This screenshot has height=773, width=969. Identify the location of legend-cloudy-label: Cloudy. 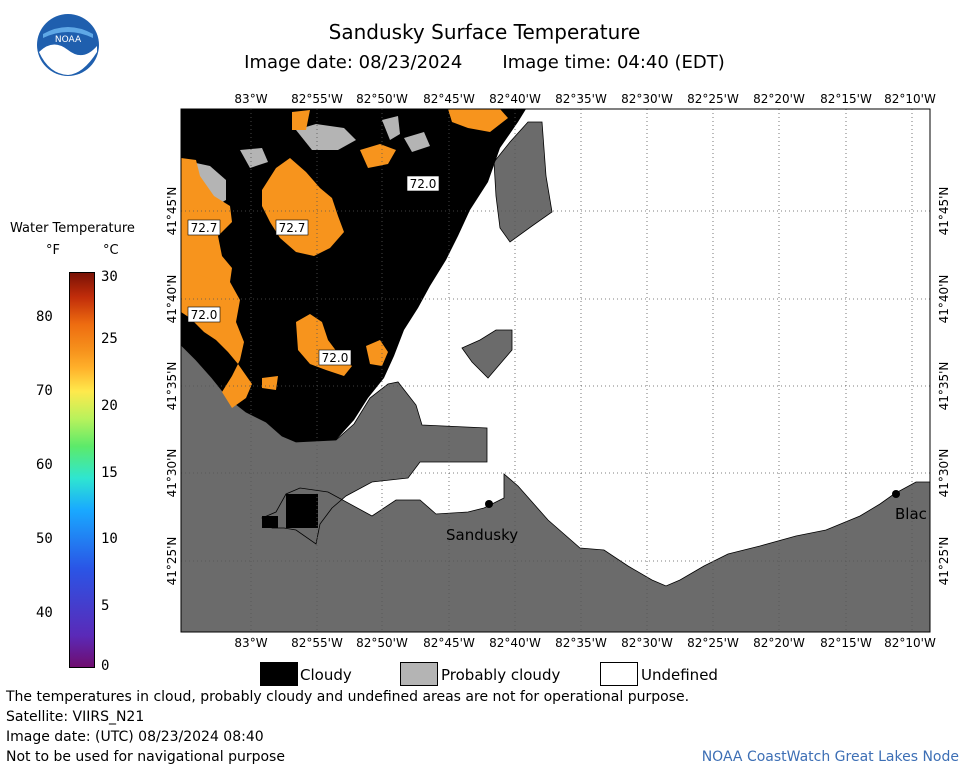
(326, 675).